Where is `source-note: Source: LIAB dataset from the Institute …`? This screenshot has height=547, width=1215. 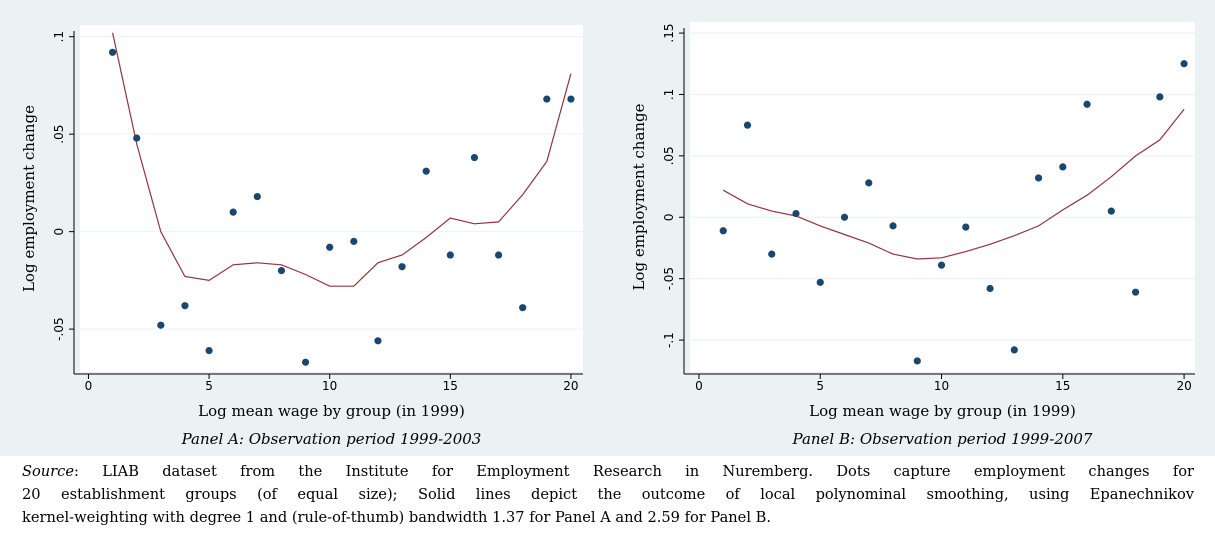 source-note: Source: LIAB dataset from the Institute … is located at coordinates (608, 494).